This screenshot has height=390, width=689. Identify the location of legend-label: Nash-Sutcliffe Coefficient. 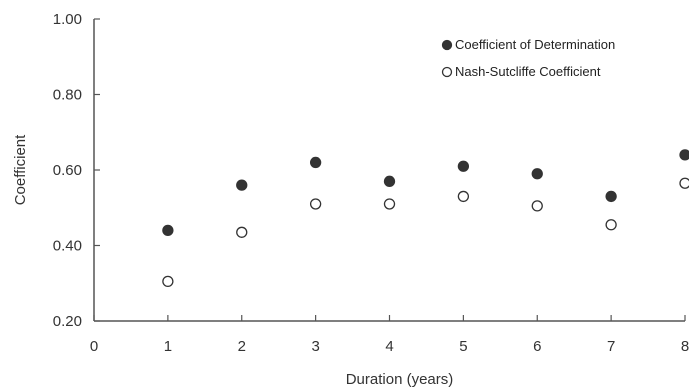
(528, 71).